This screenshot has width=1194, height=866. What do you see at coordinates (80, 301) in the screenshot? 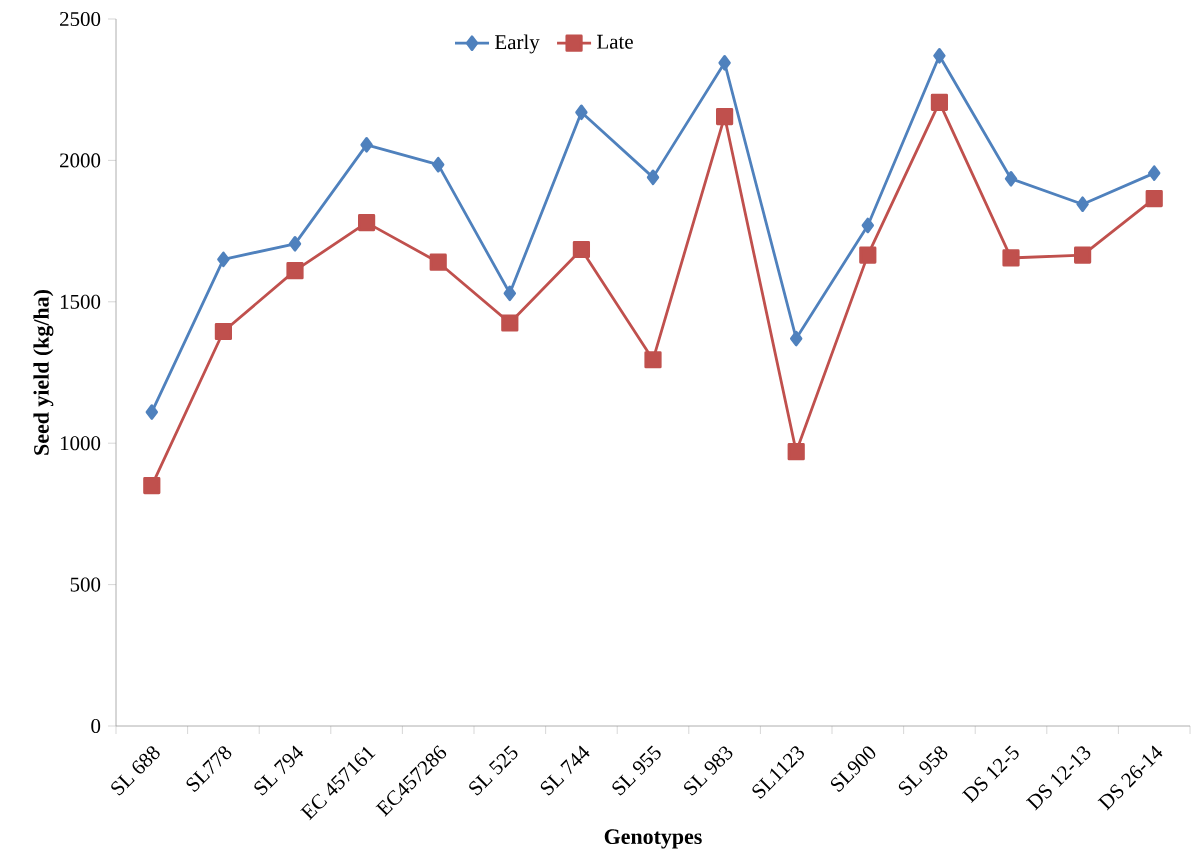
I see `y-tick-label: 1500` at bounding box center [80, 301].